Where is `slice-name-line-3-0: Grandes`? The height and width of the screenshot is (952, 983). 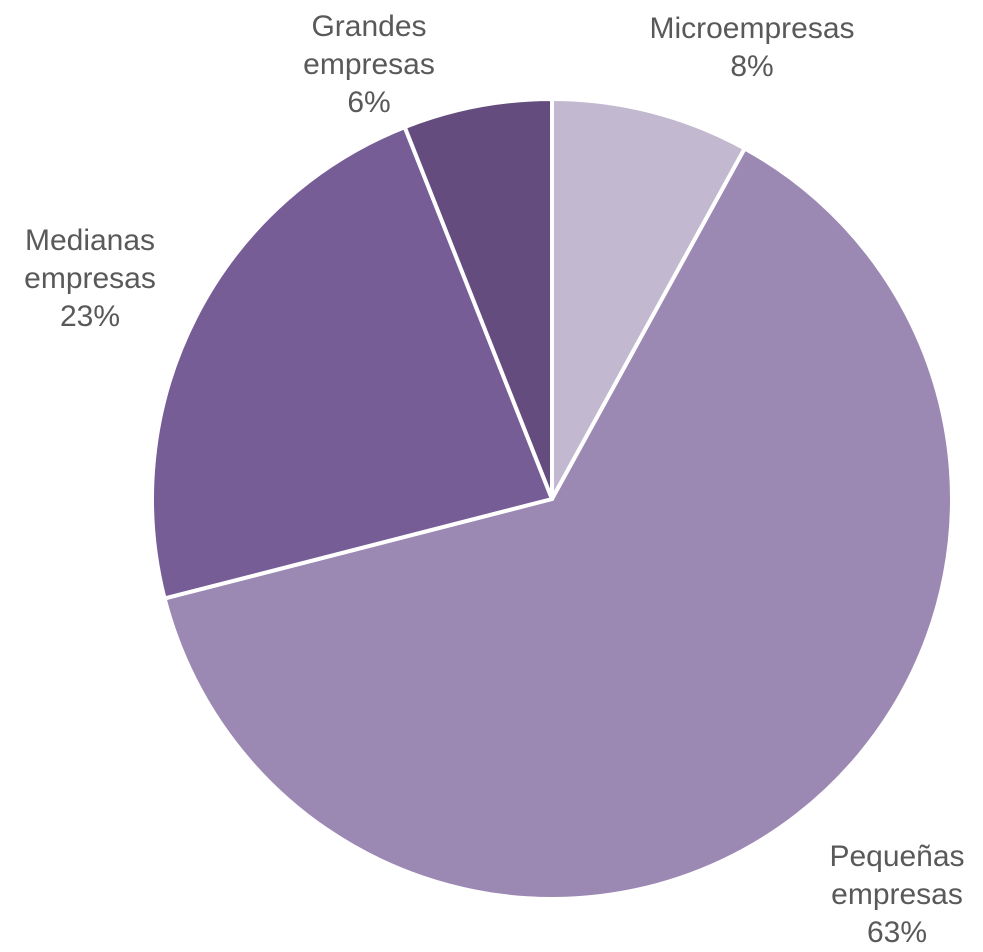 slice-name-line-3-0: Grandes is located at coordinates (368, 26).